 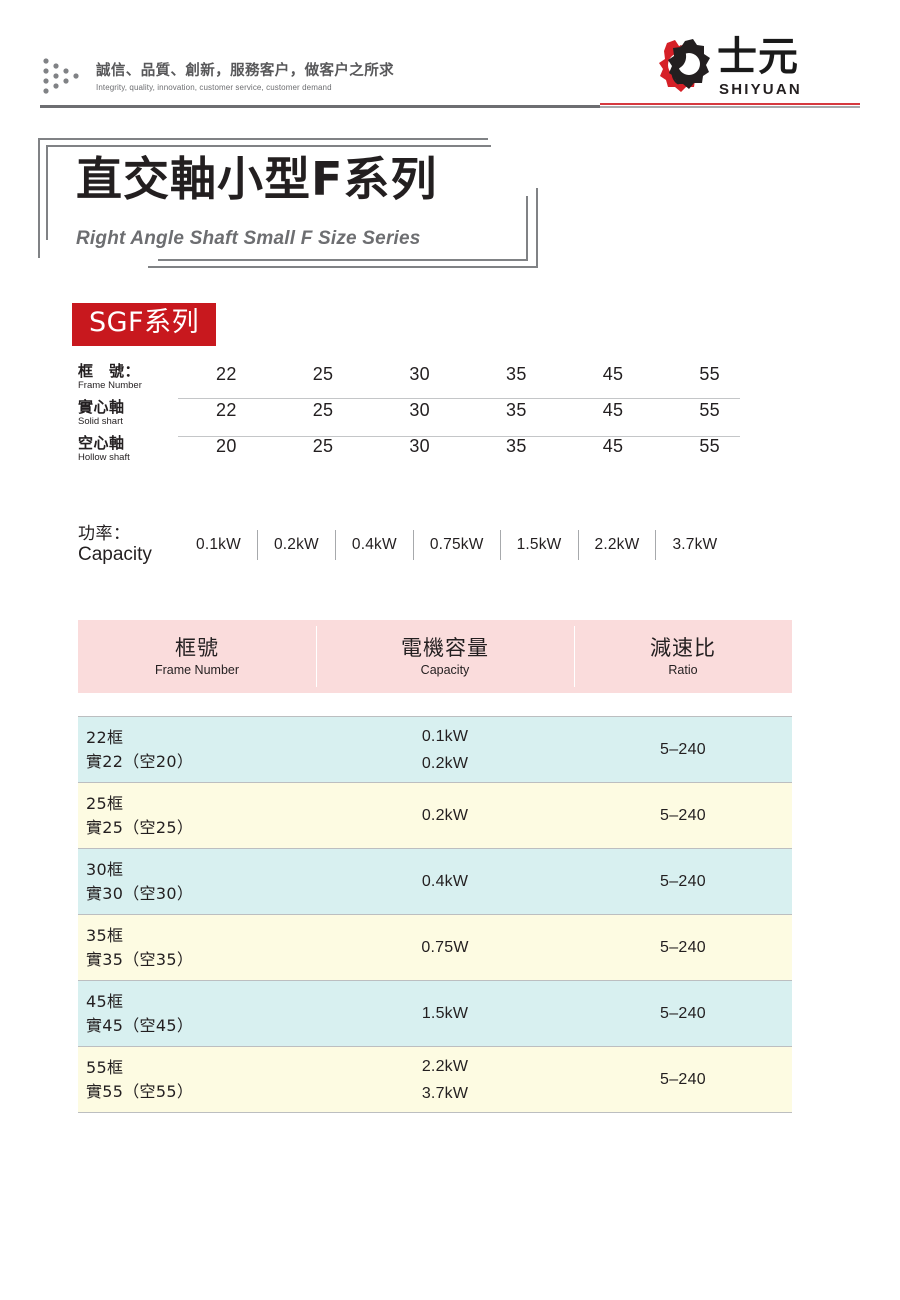 What do you see at coordinates (128, 413) in the screenshot?
I see `spec-label: 實心軸 Solid shart` at bounding box center [128, 413].